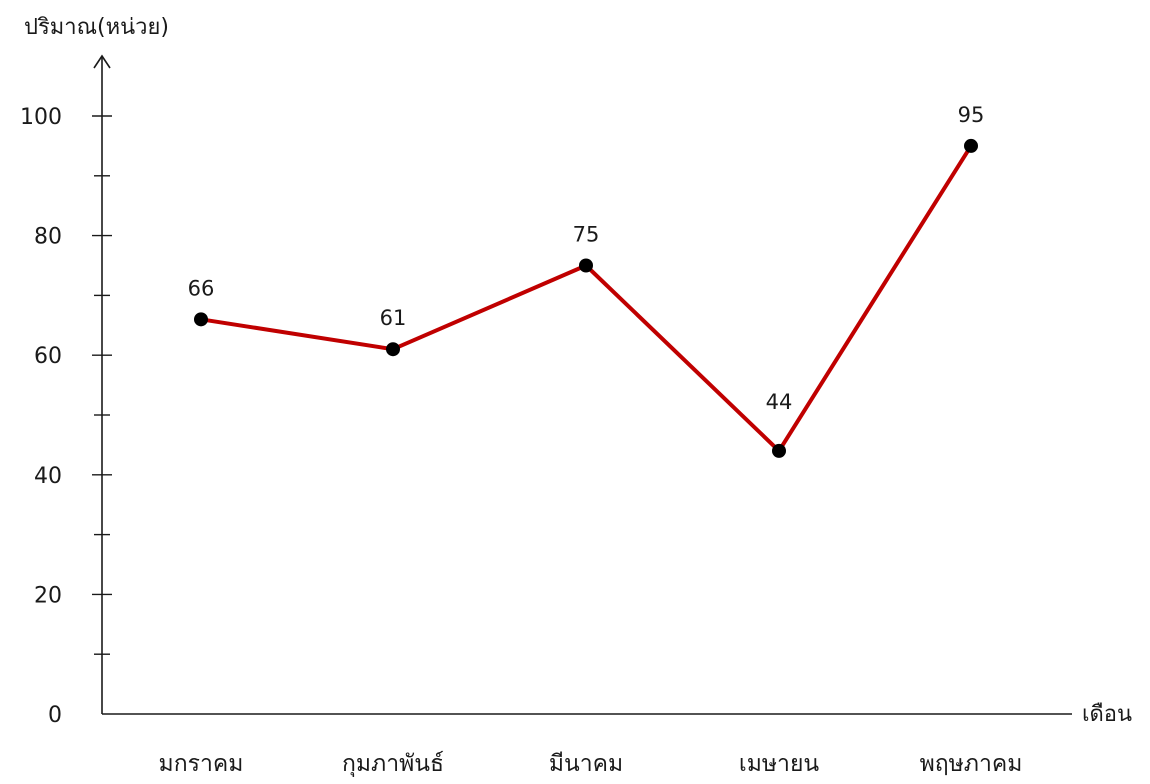  Describe the element at coordinates (102, 61) in the screenshot. I see `y-axis-arrow` at that location.